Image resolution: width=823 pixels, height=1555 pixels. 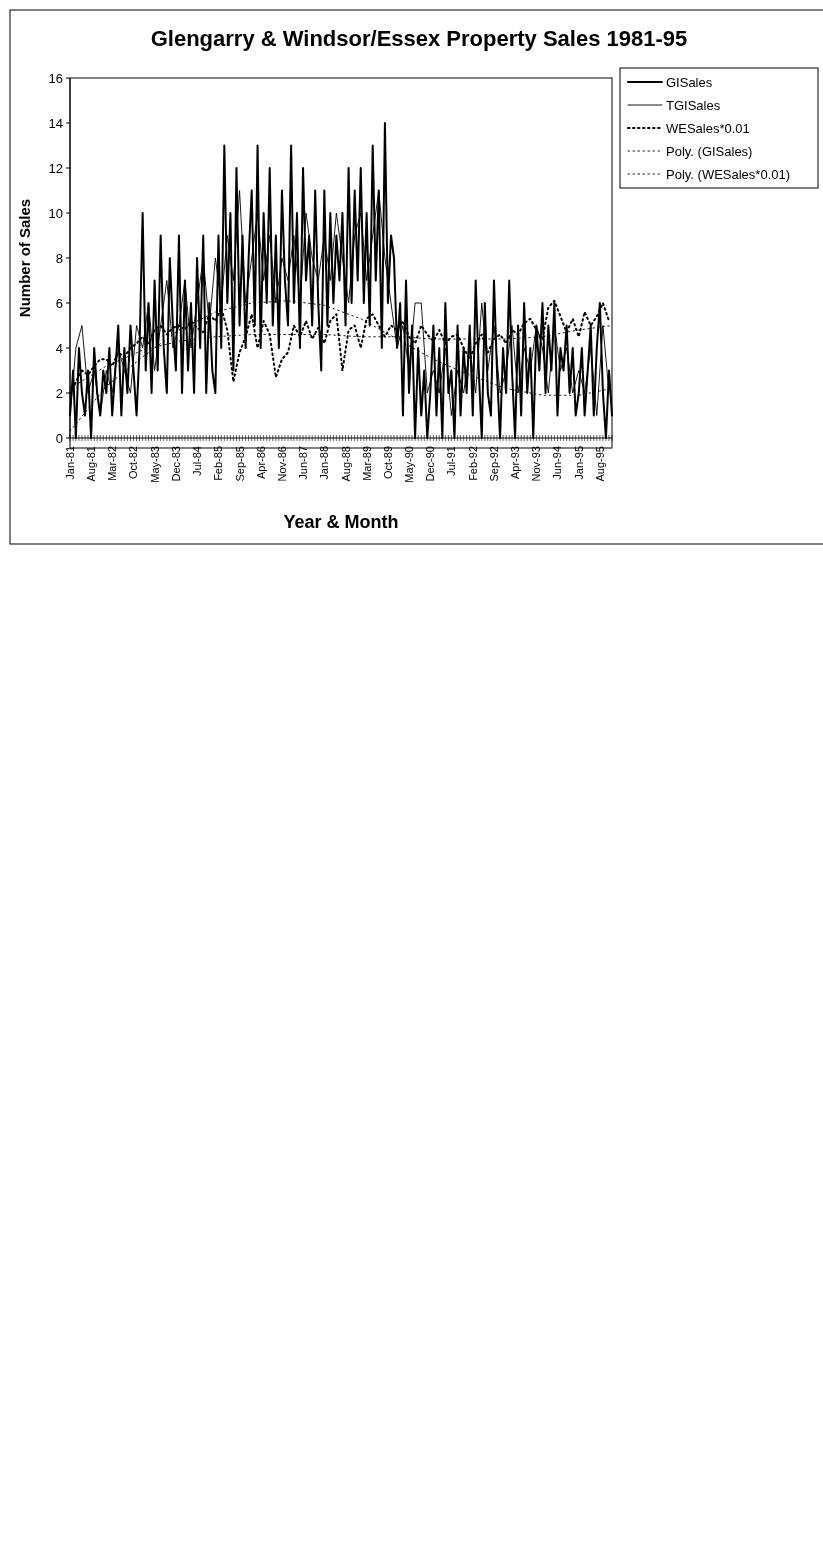 I want to click on x-tick-label: Oct-82, so click(x=133, y=463).